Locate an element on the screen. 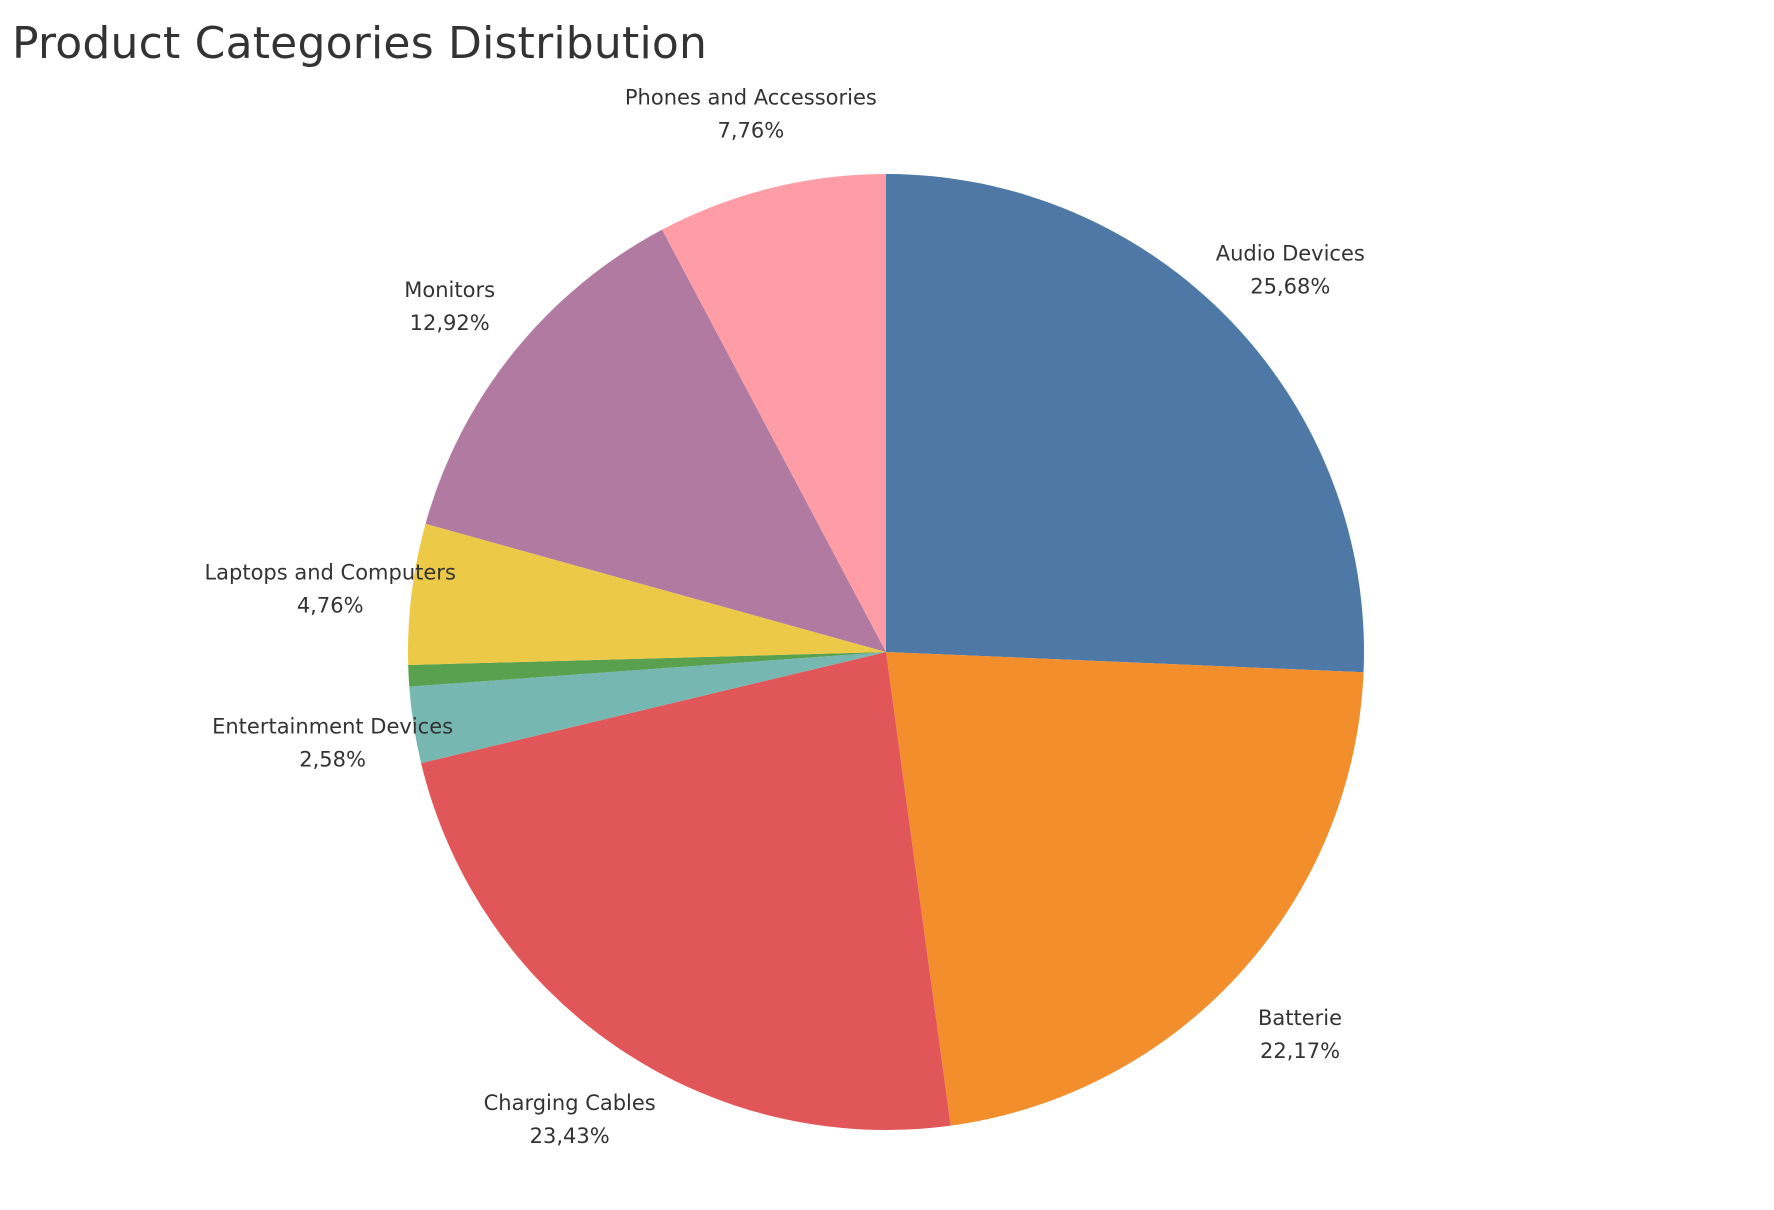 This screenshot has height=1210, width=1774. pie-slice-audio-devices is located at coordinates (1125, 423).